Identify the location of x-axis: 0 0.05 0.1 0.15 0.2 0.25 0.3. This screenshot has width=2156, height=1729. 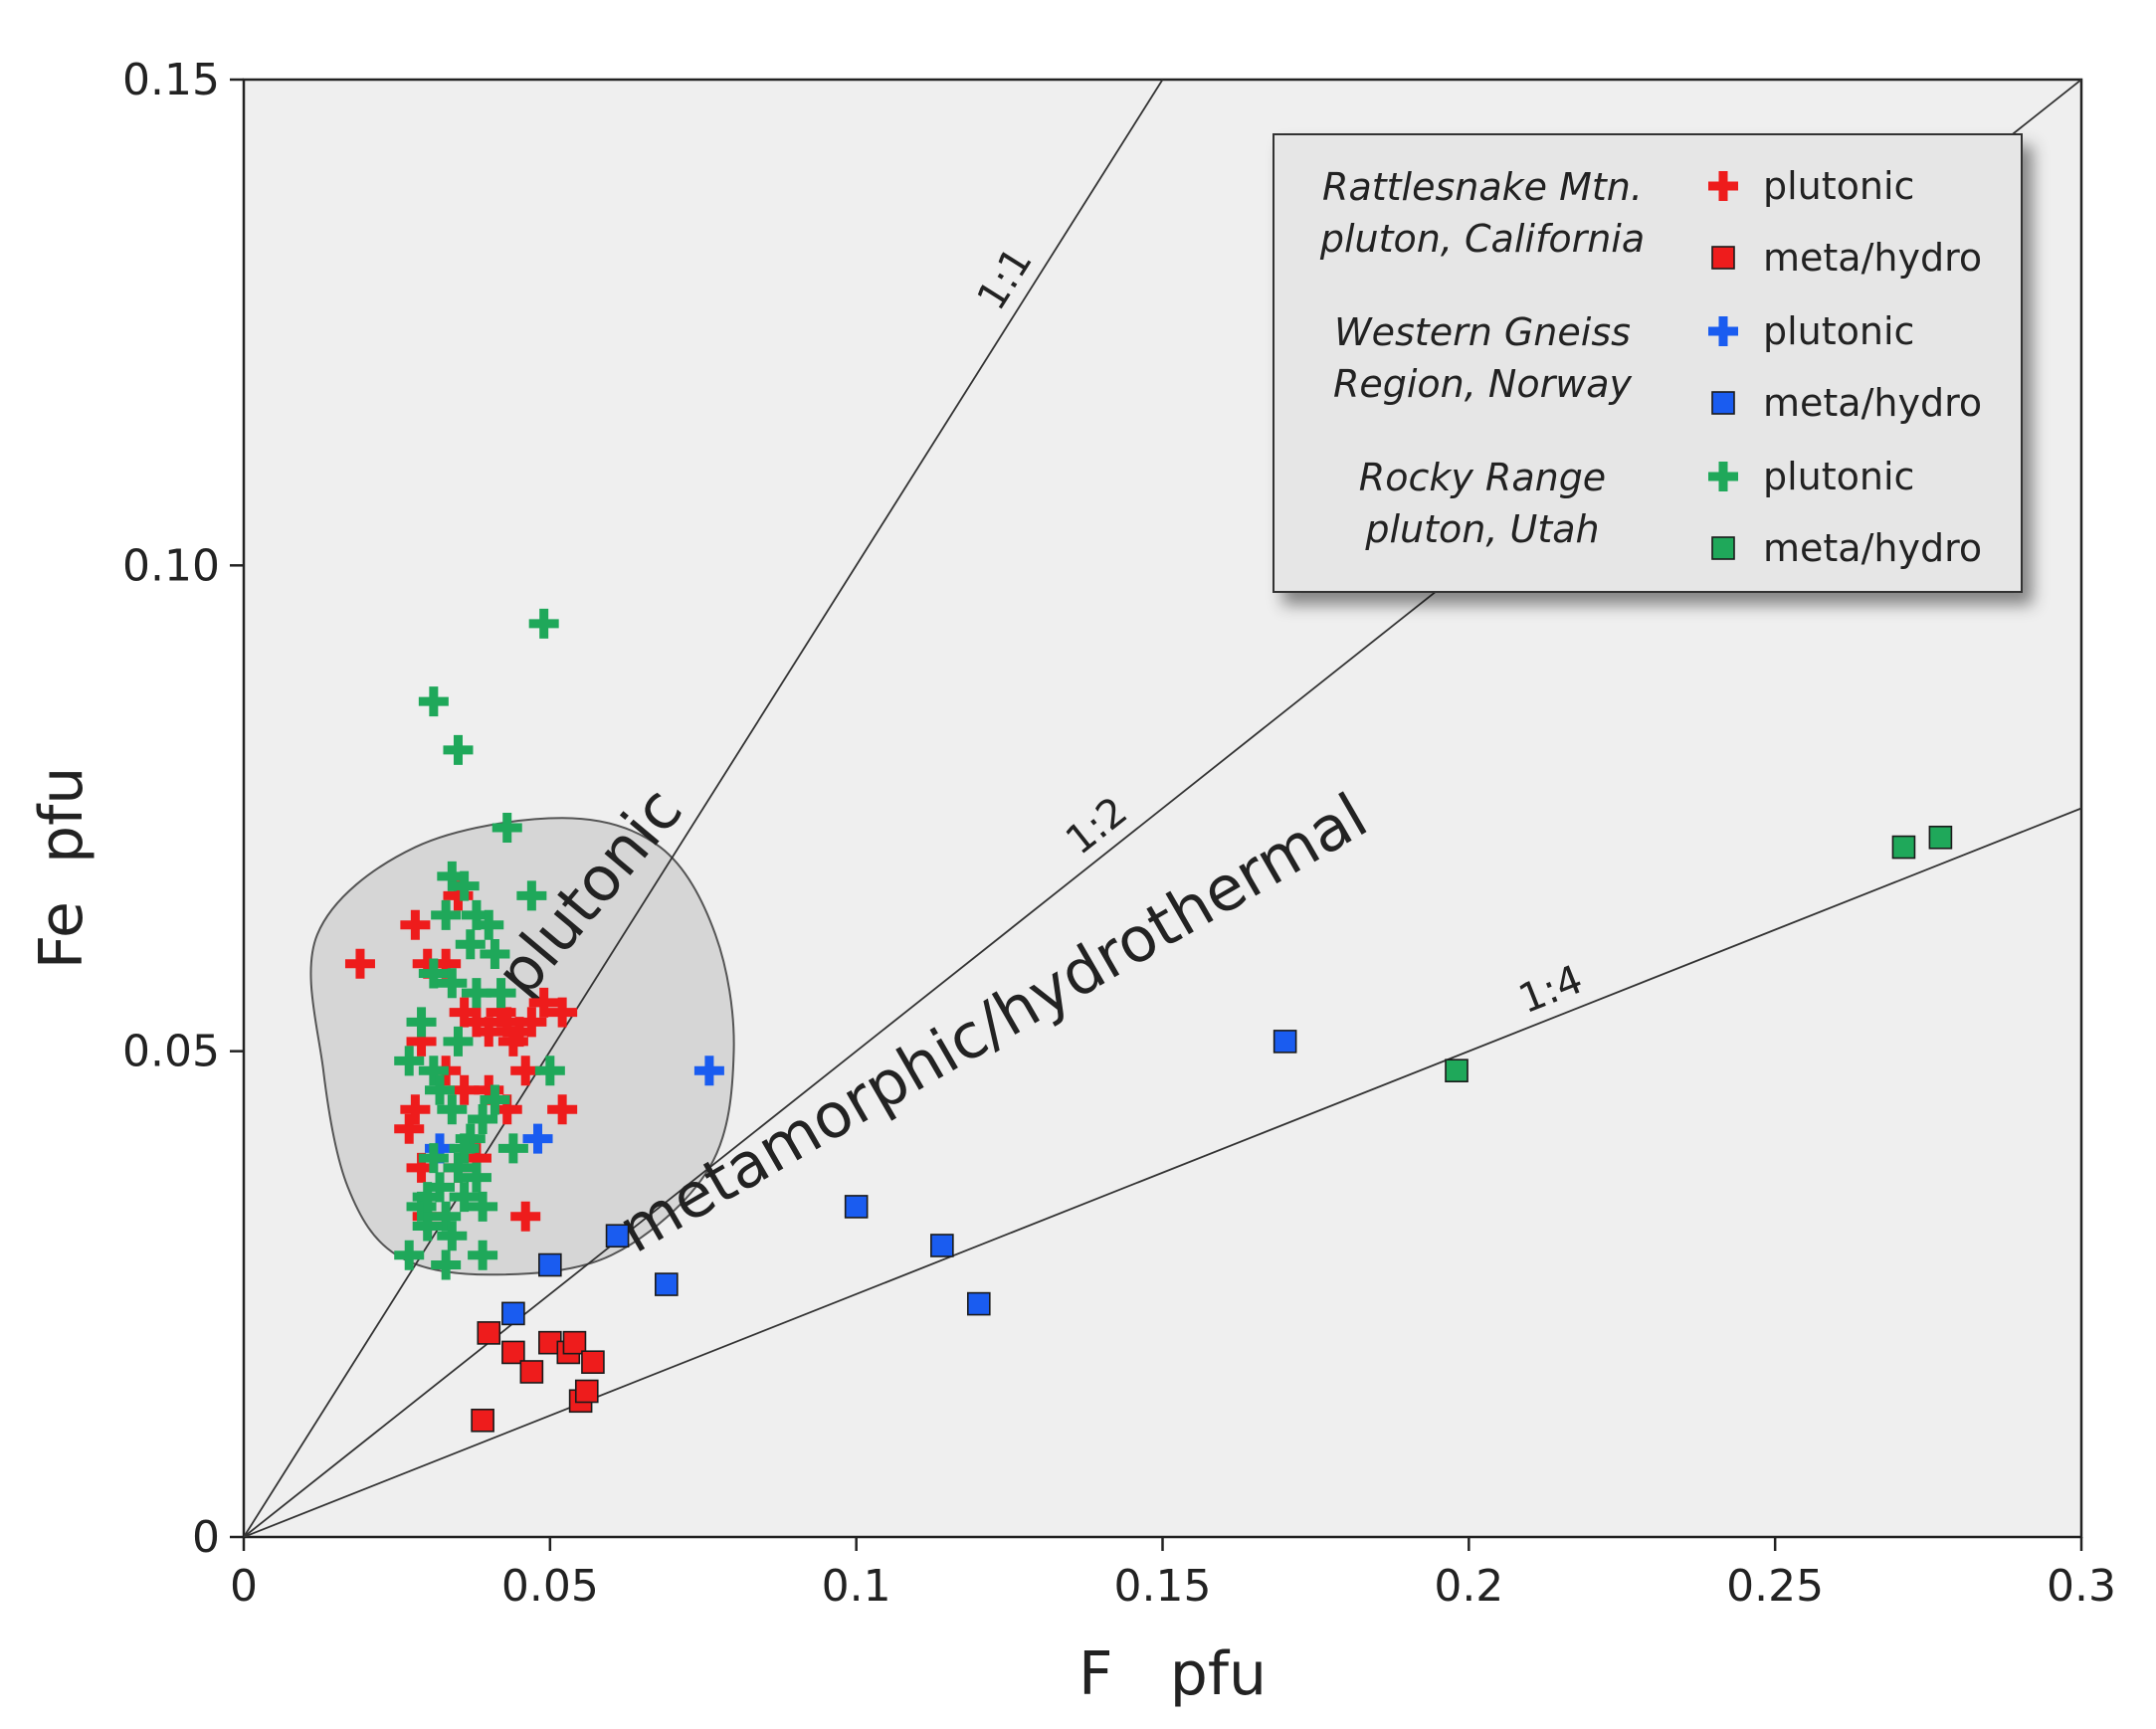
(1173, 1574).